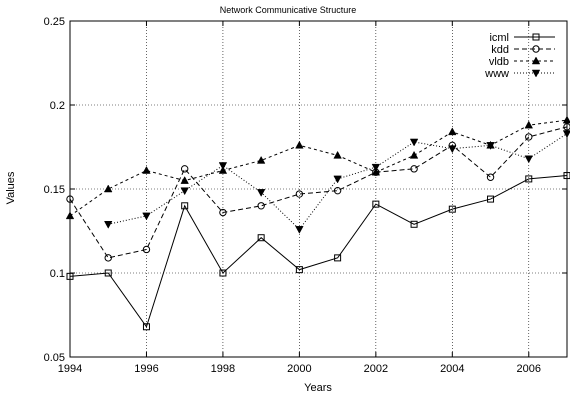 The width and height of the screenshot is (570, 398). Describe the element at coordinates (223, 369) in the screenshot. I see `x-tick-label: 1998` at that location.